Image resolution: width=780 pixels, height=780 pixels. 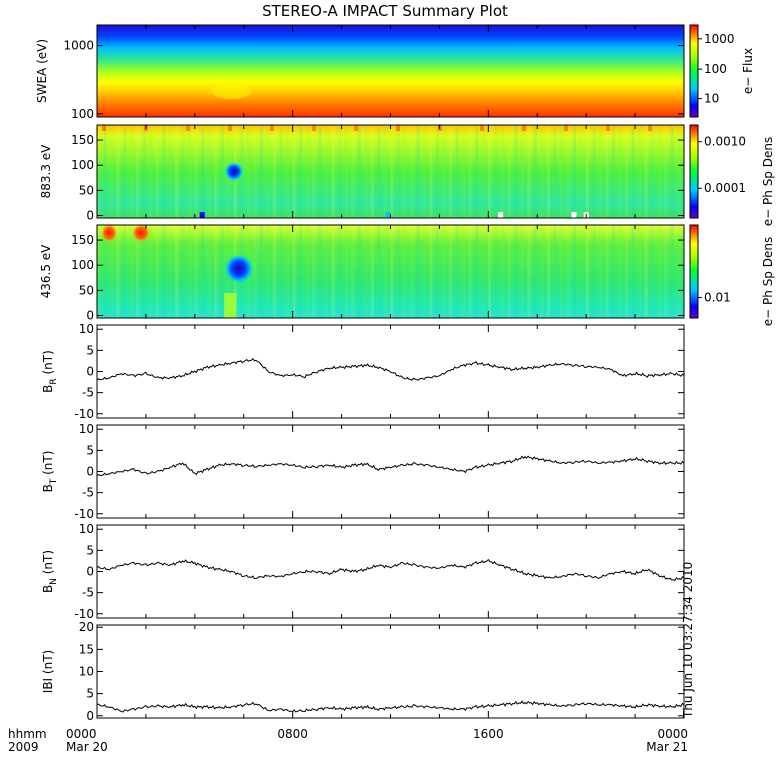 I want to click on pad436-ytick-label: 150, so click(x=82, y=240).